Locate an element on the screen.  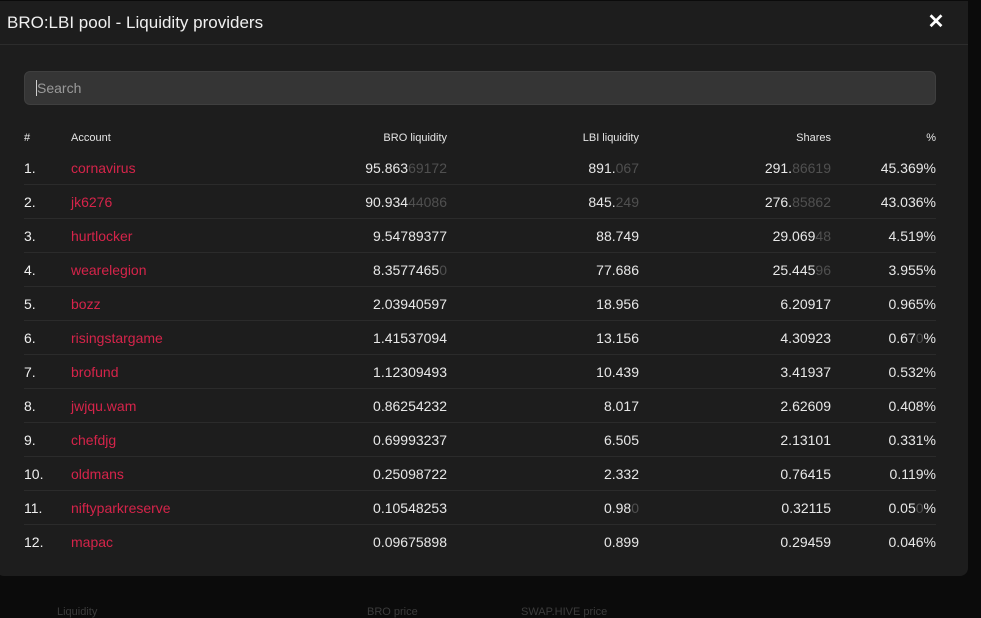
bro-value: 9.54789377 is located at coordinates (410, 235).